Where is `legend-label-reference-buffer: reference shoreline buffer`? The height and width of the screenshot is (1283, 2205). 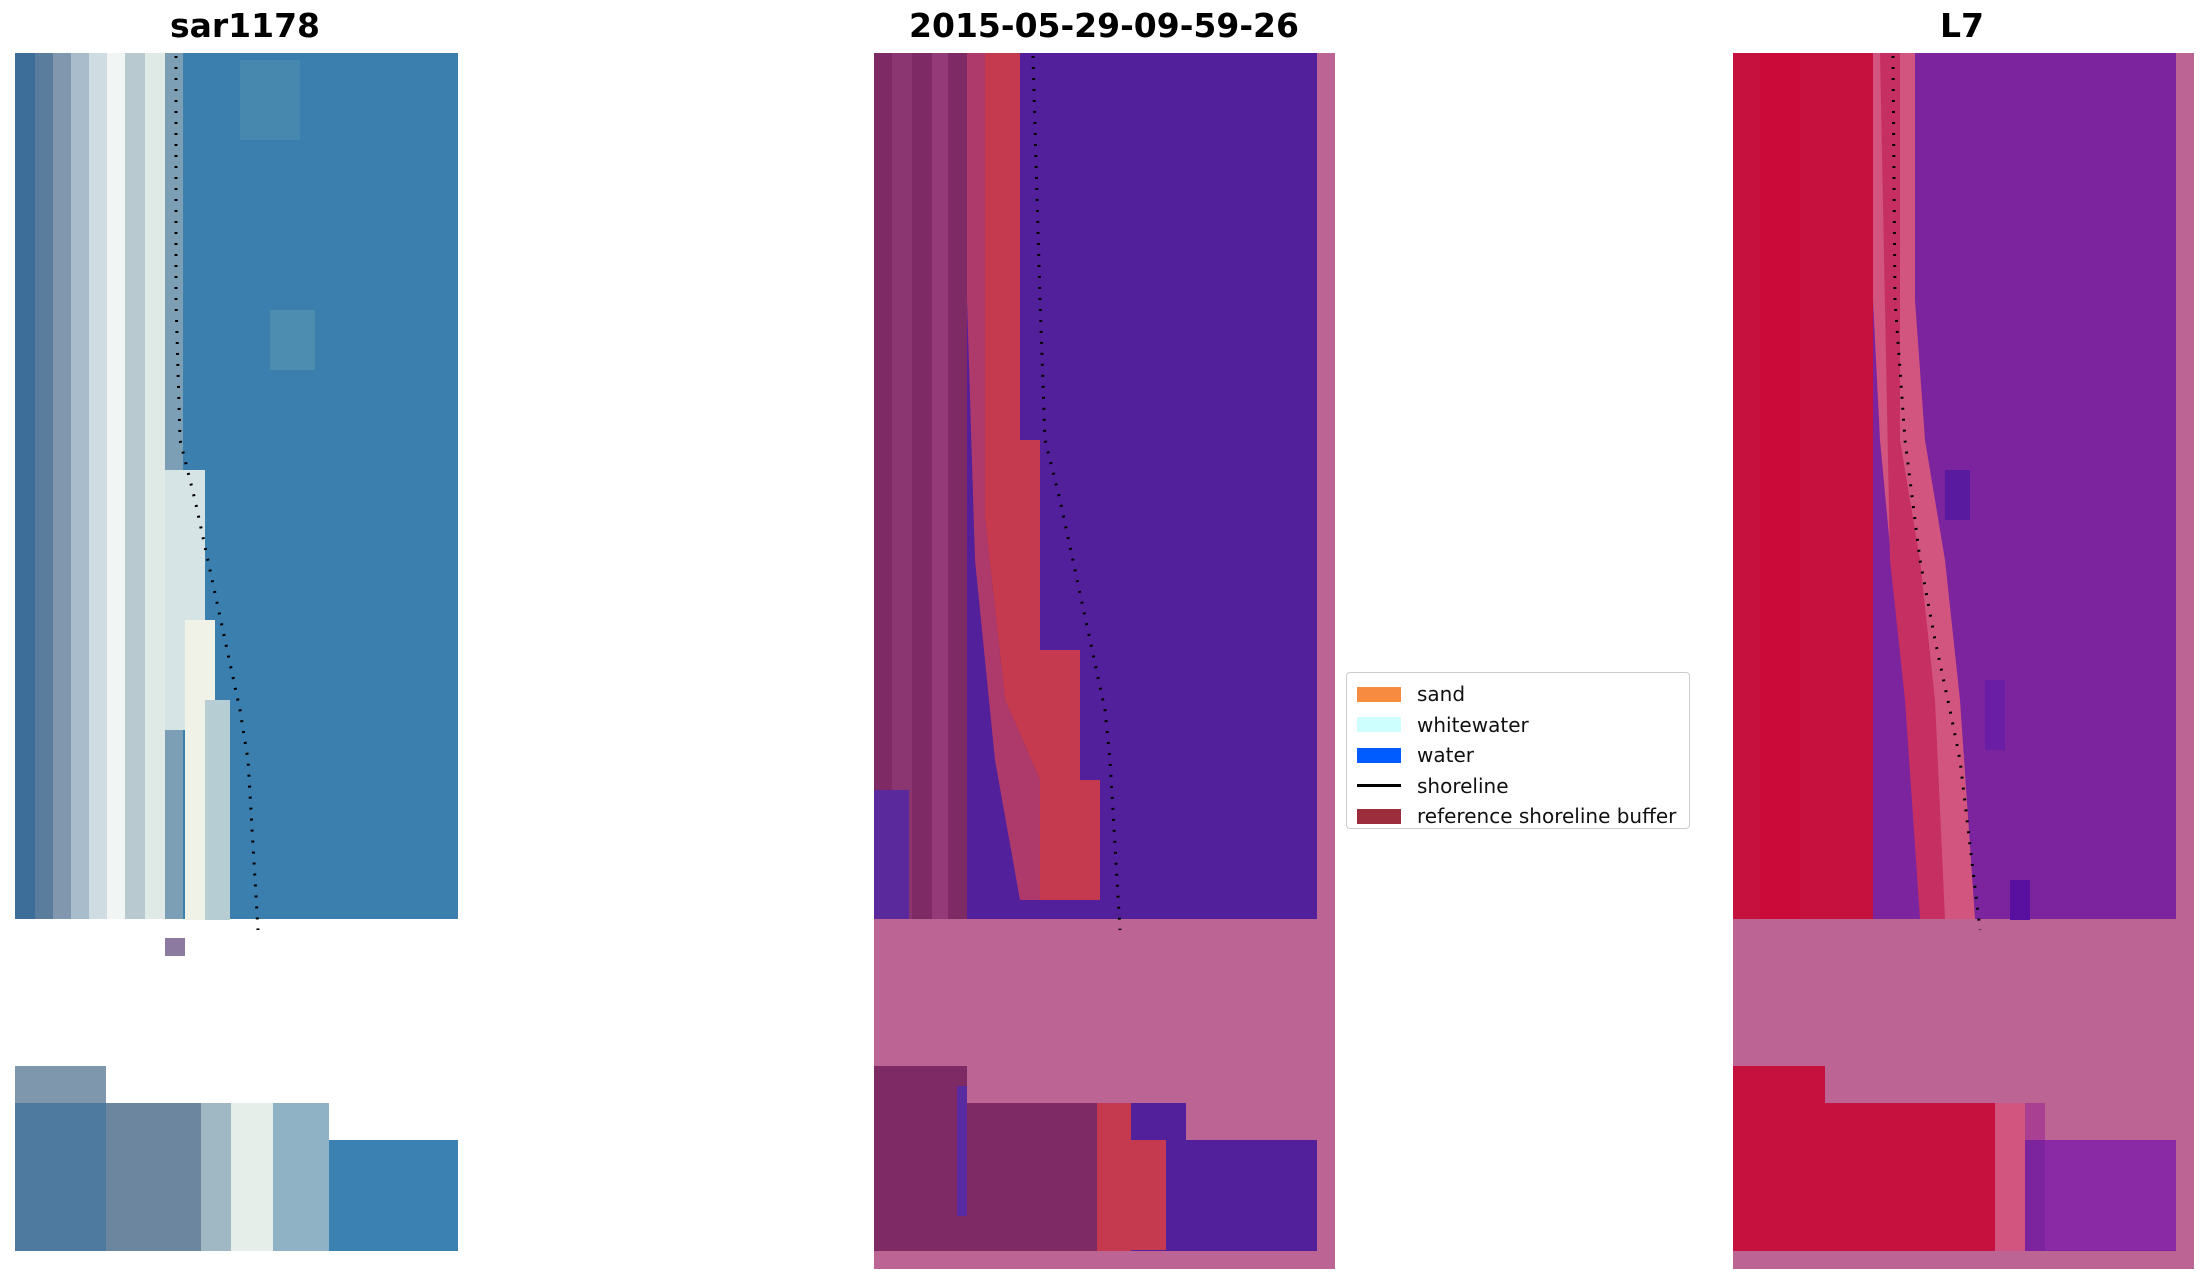
legend-label-reference-buffer: reference shoreline buffer is located at coordinates (1547, 816).